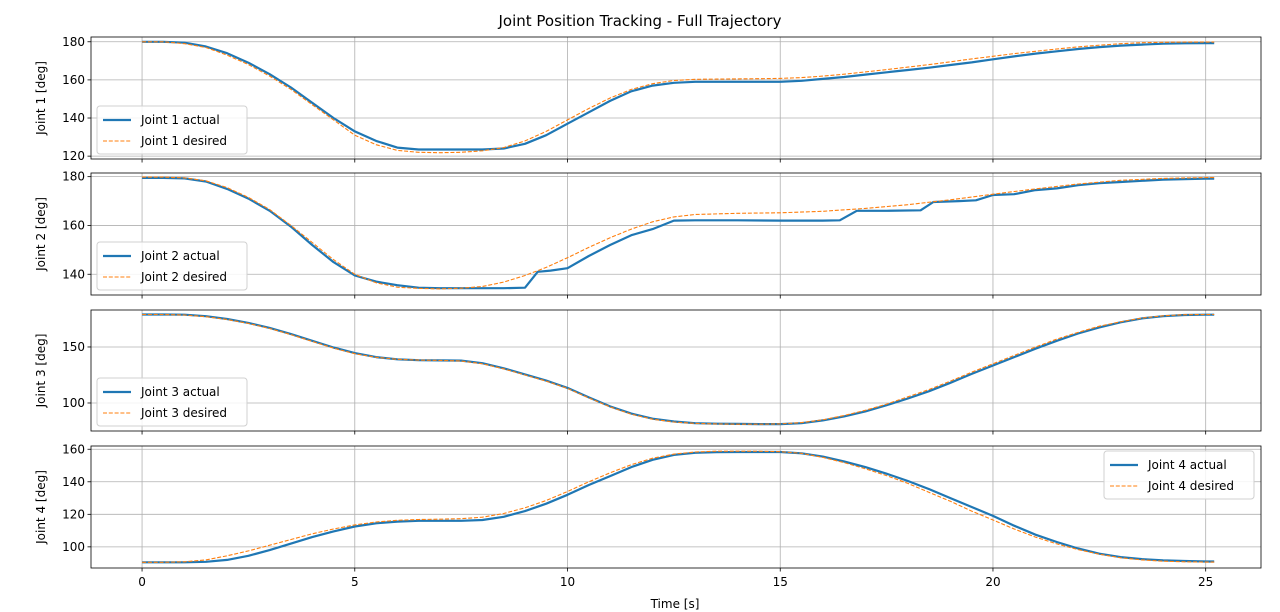  Describe the element at coordinates (183, 141) in the screenshot. I see `legend-label: Joint 1 desired` at that location.